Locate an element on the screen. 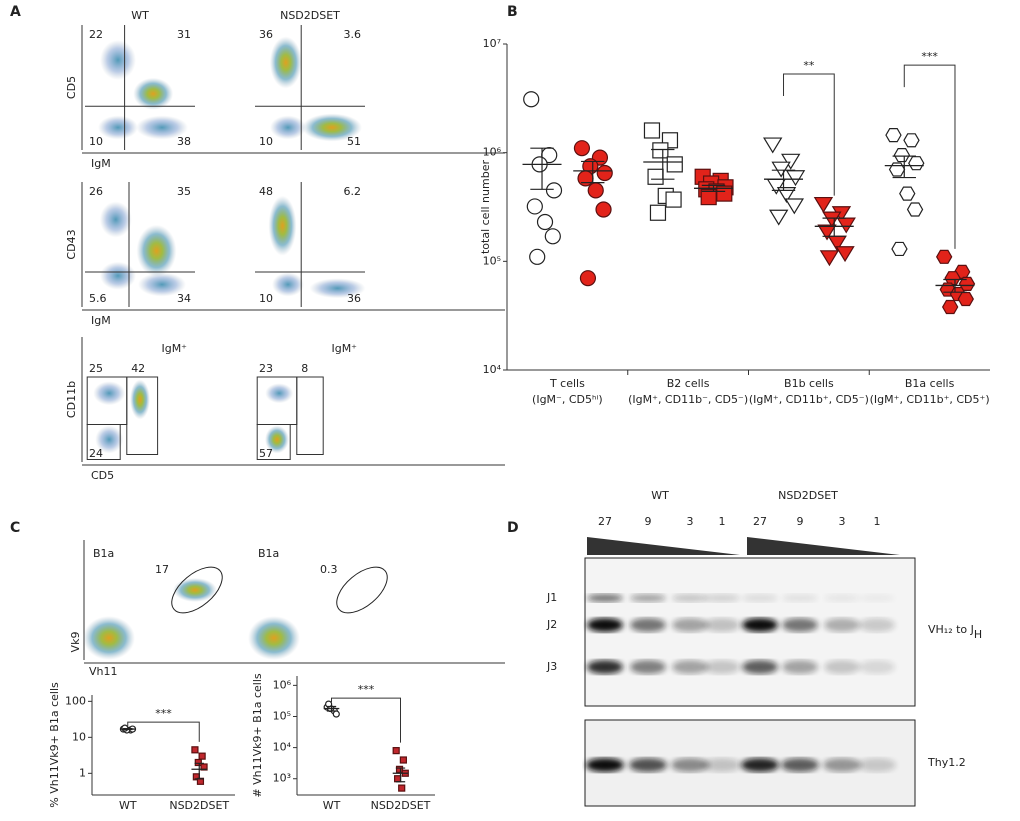 The image size is (1020, 821). gate-percent: 17 is located at coordinates (162, 569).